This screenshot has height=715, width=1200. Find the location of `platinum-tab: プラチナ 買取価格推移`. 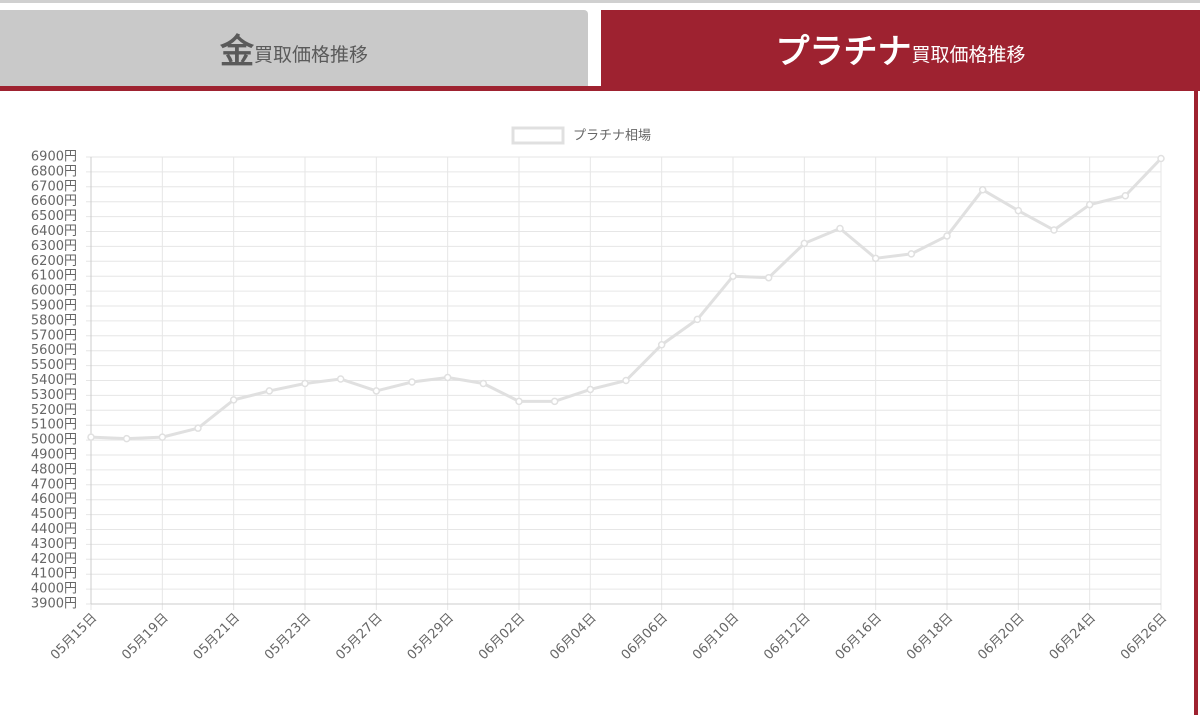

platinum-tab: プラチナ 買取価格推移 is located at coordinates (900, 48).